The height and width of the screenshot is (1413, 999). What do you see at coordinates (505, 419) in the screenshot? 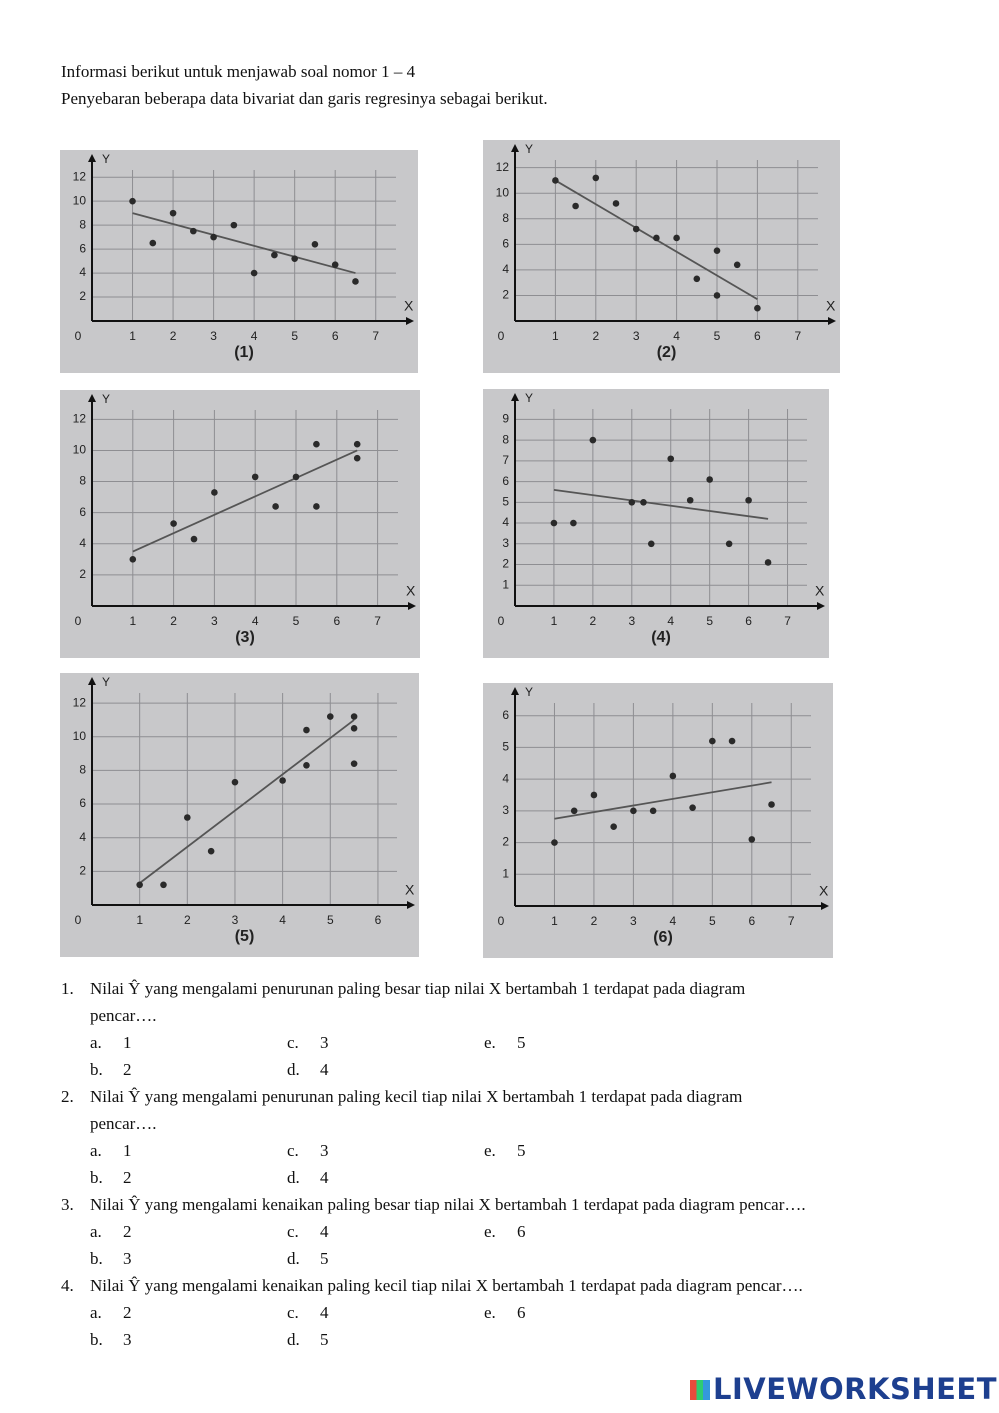
I see `y-tick-label: 9` at bounding box center [505, 419].